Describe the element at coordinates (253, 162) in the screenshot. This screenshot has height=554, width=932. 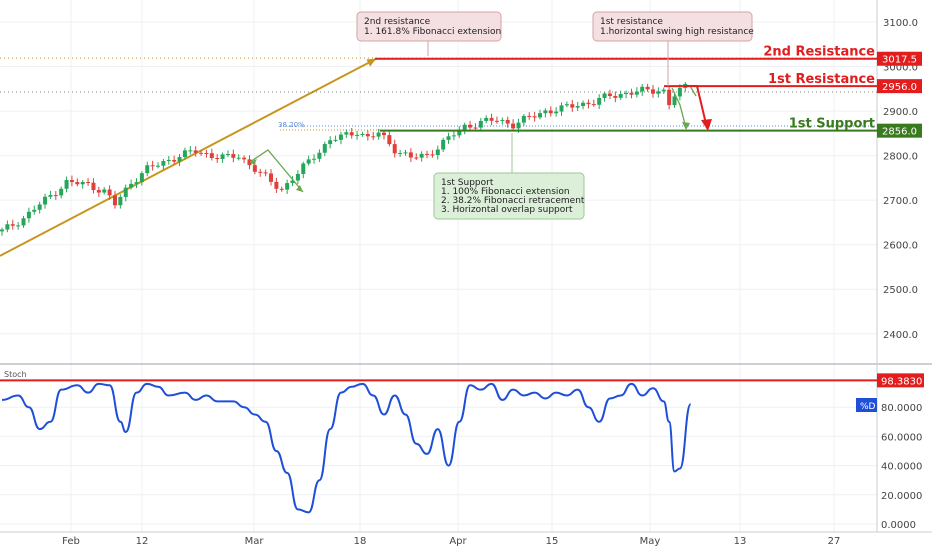
I see `abc-swing-tail` at that location.